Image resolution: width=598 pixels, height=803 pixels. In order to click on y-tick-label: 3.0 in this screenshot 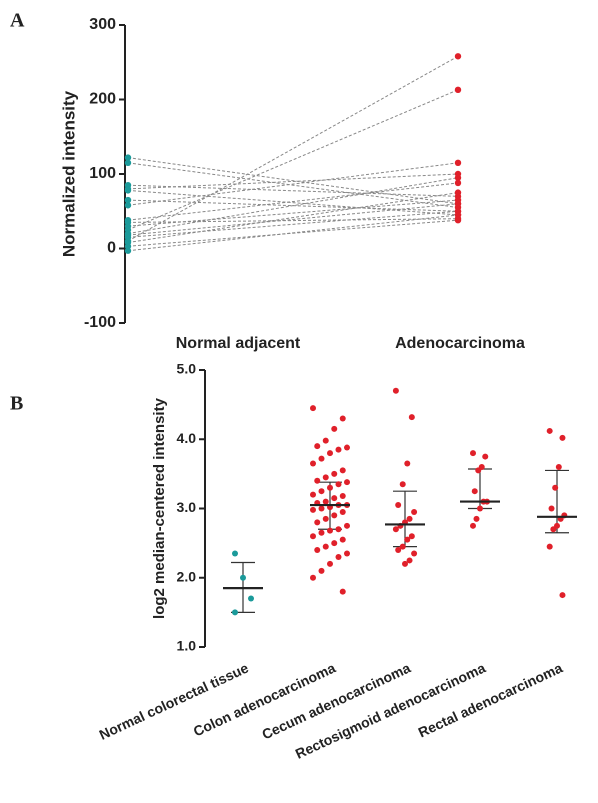, I will do `click(187, 507)`.